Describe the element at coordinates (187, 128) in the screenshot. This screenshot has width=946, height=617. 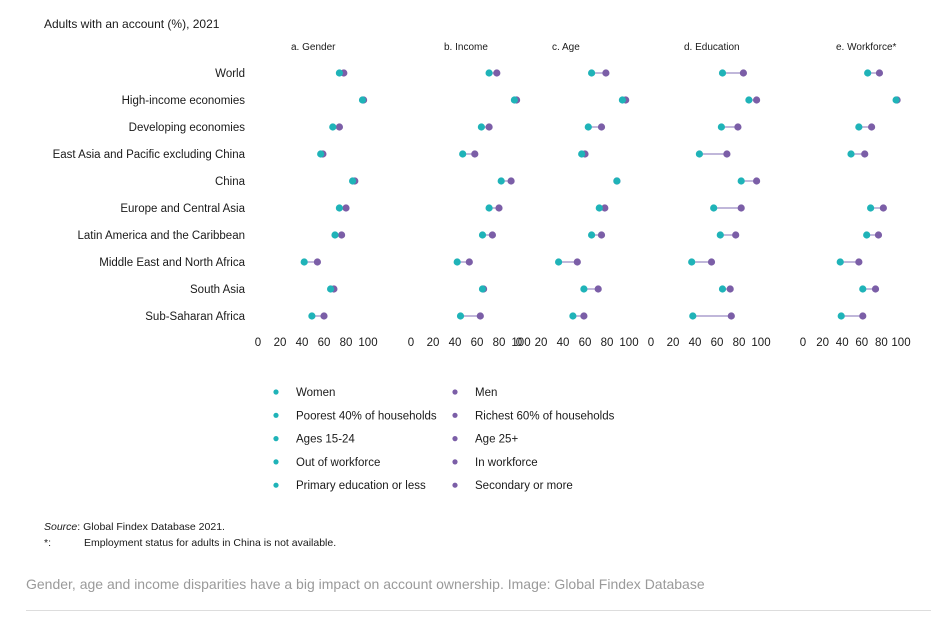
I see `row-label: Developing economies` at that location.